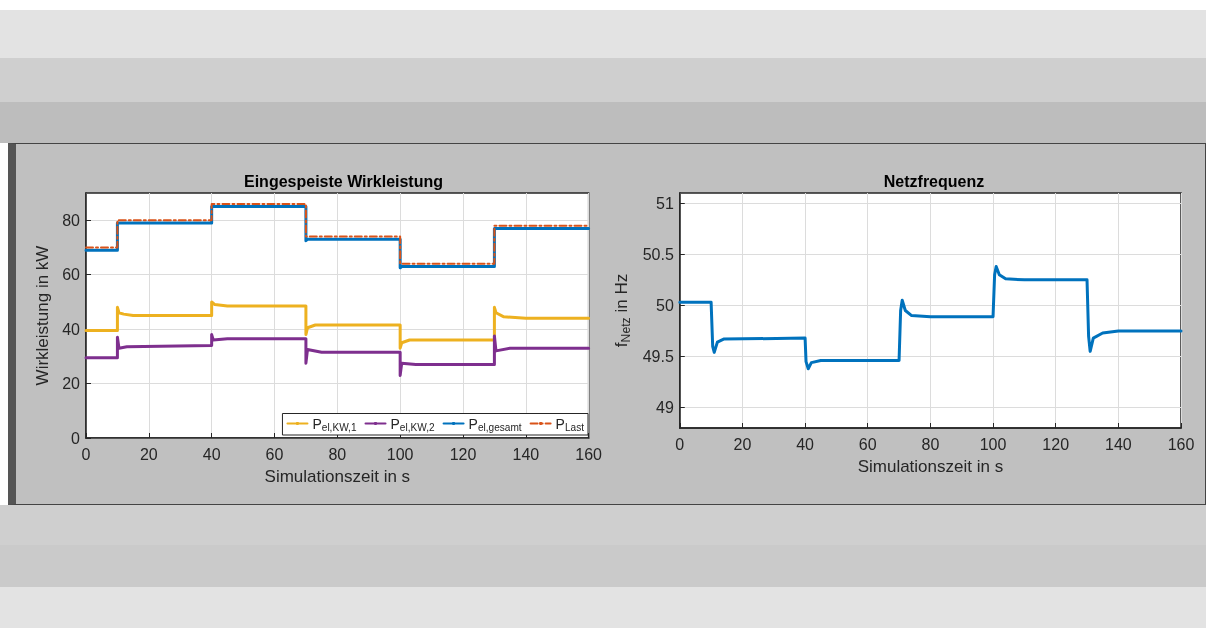 This screenshot has width=1206, height=628. I want to click on chart-title: Netzfrequenz, so click(934, 181).